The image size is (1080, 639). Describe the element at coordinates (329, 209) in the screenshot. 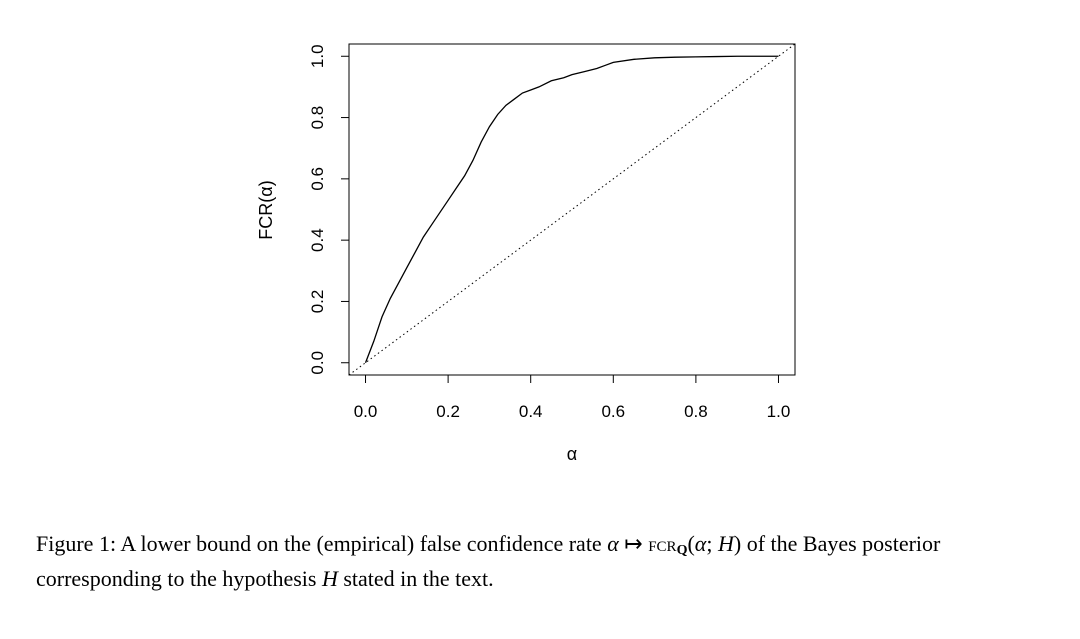

I see `y-axis: 0.0 0.2 0.4 0.6 0.8 1.0` at that location.